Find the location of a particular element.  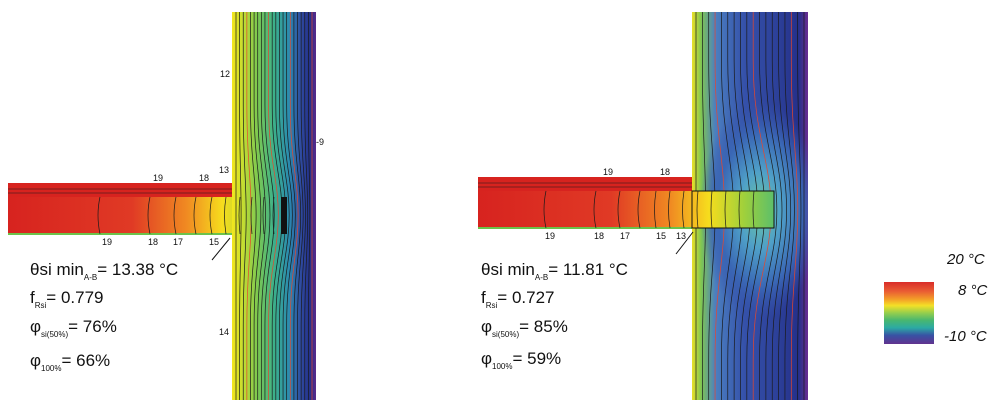

panel-1-phi50-label: φ is located at coordinates (35, 326).